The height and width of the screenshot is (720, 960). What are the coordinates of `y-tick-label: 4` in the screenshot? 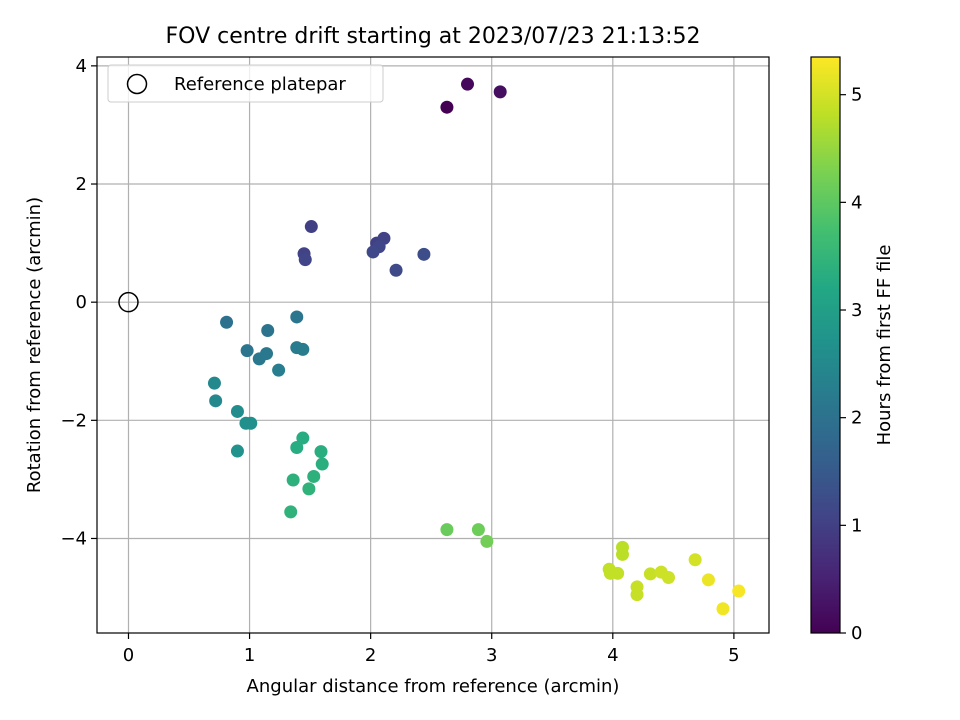 It's located at (81, 66).